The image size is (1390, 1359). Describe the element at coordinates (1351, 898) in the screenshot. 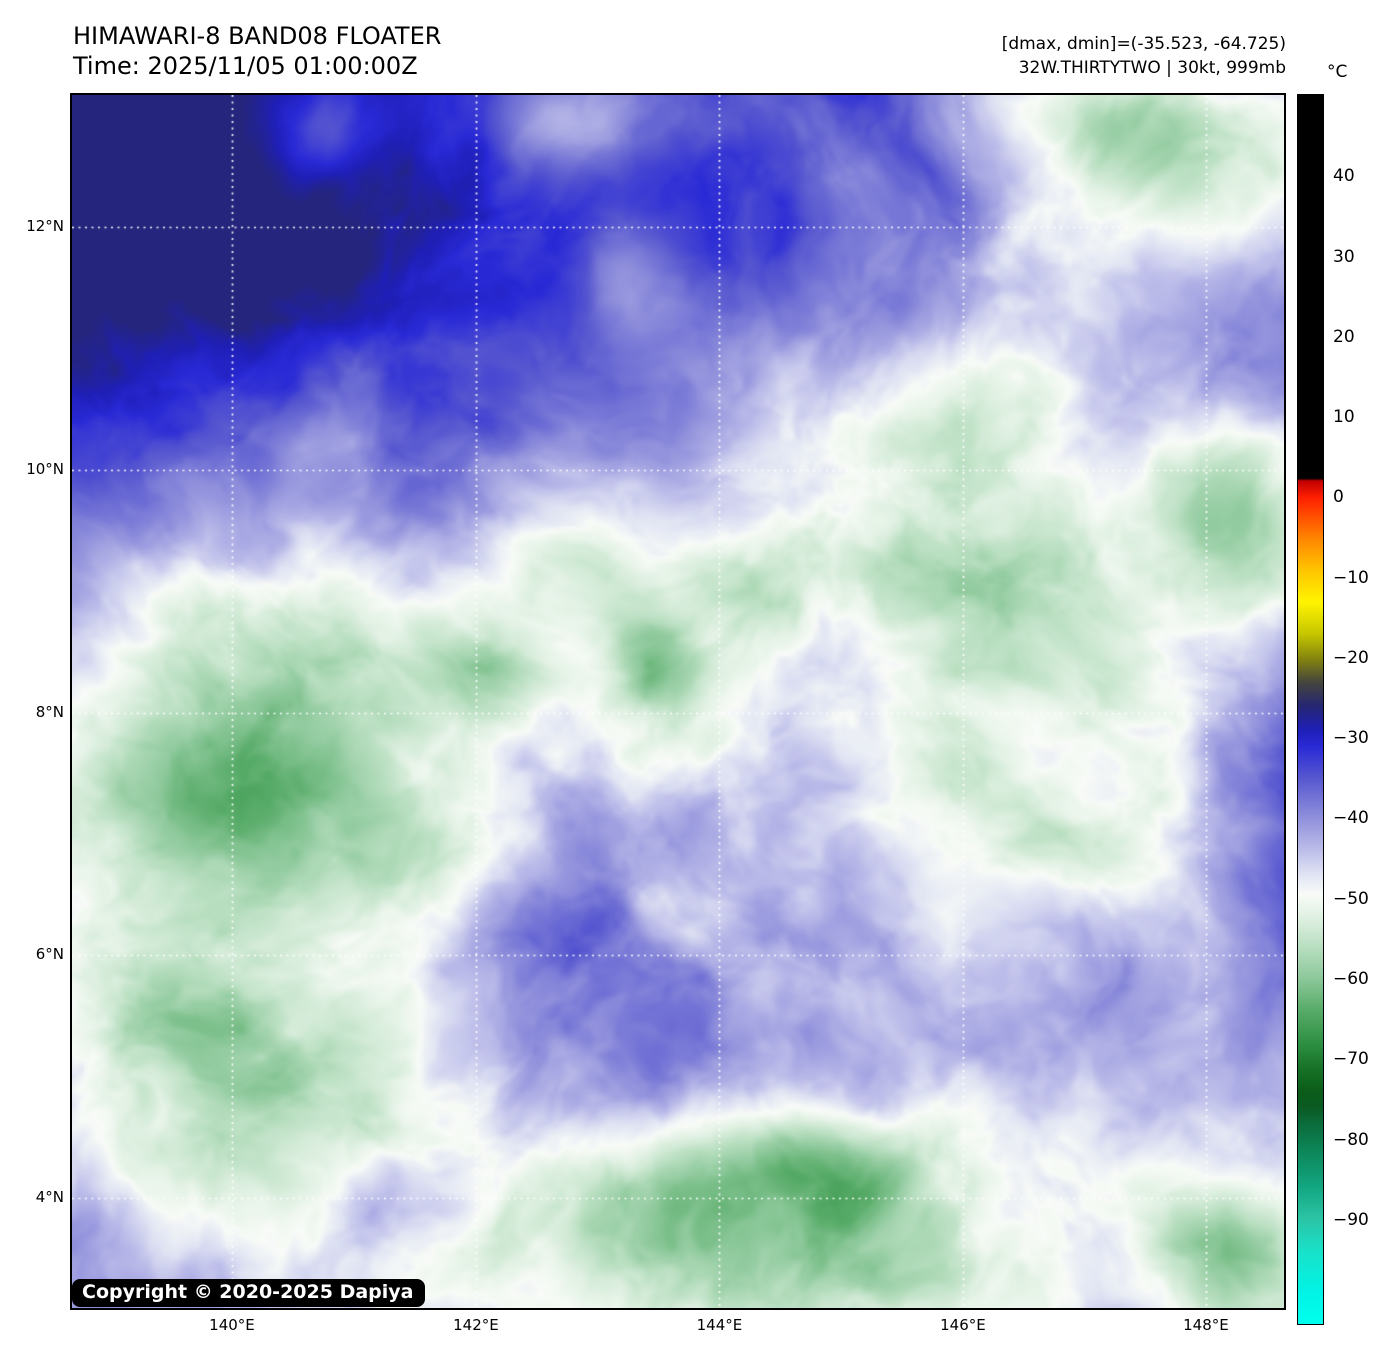

I see `colorbar-tick-label: −50` at that location.